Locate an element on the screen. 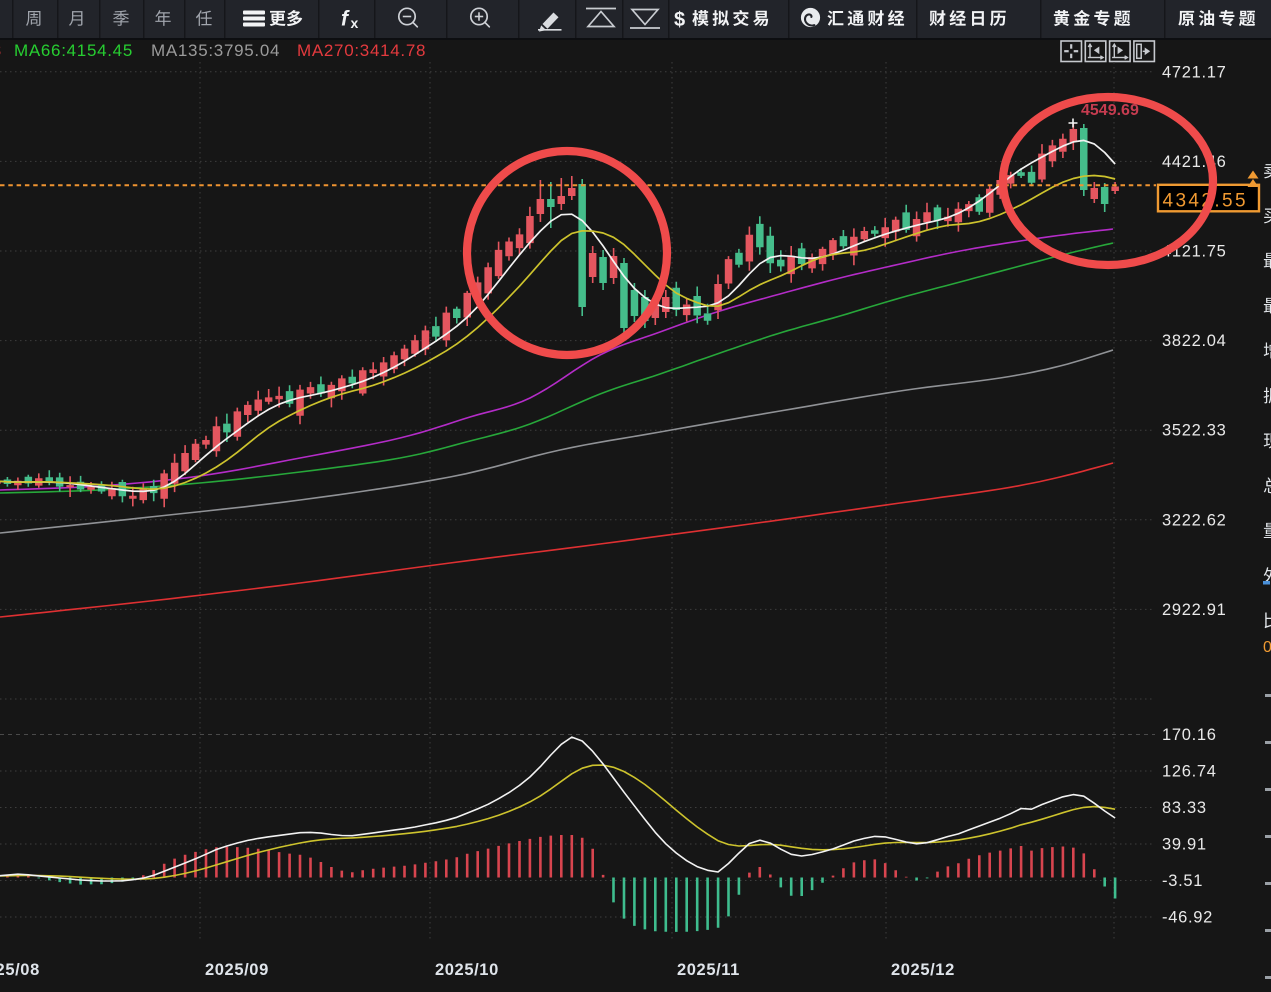  svg-text: -46.92 is located at coordinates (1187, 918).